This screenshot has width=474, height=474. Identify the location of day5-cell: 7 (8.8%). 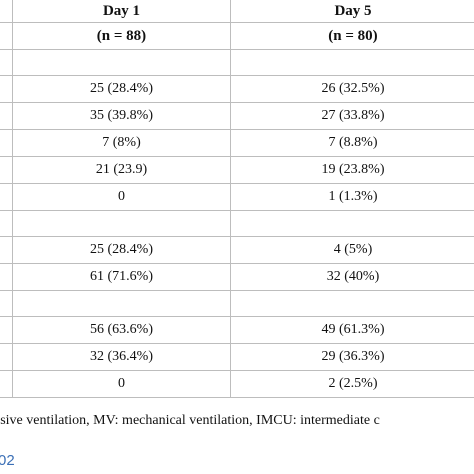
(352, 143).